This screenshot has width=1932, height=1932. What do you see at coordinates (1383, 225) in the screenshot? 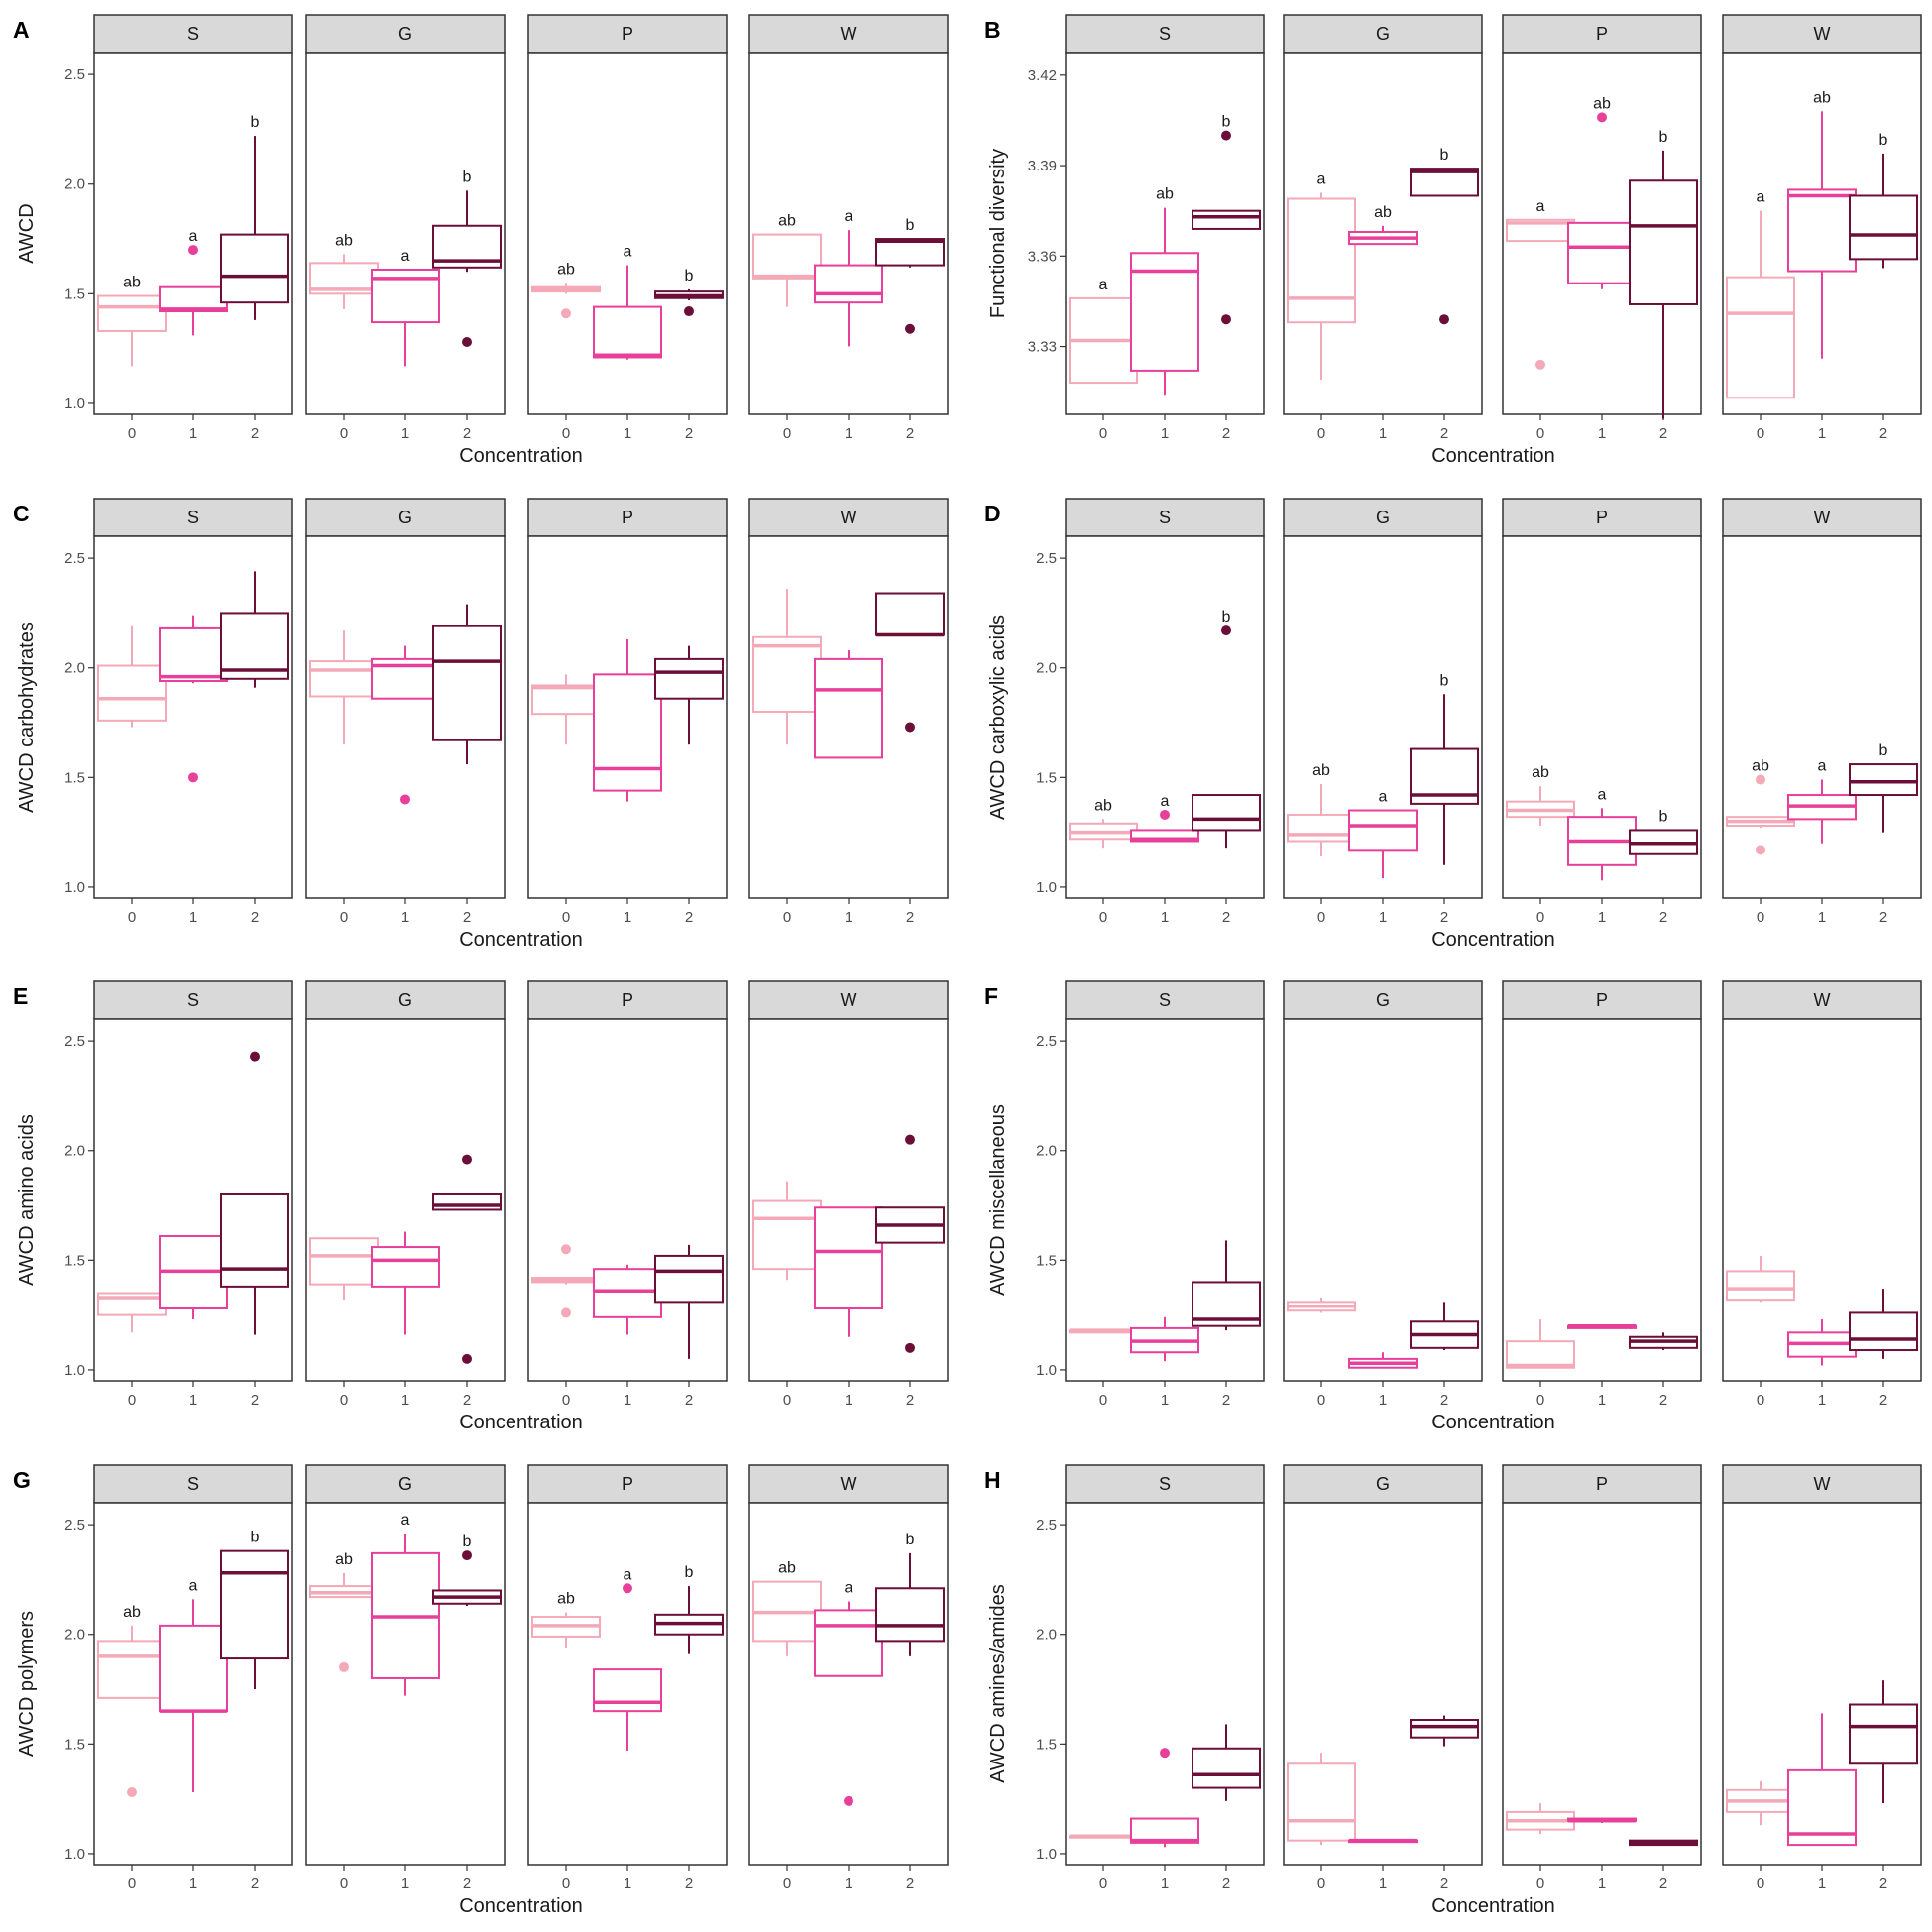
I see `box-g-1: ab` at bounding box center [1383, 225].